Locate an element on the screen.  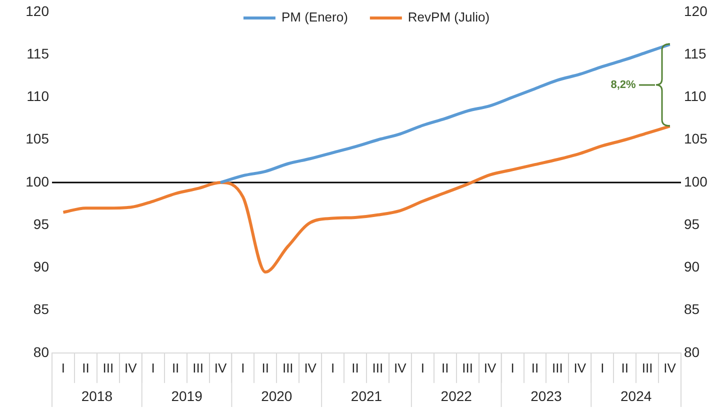
y-tick-label: 105 is located at coordinates (38, 138).